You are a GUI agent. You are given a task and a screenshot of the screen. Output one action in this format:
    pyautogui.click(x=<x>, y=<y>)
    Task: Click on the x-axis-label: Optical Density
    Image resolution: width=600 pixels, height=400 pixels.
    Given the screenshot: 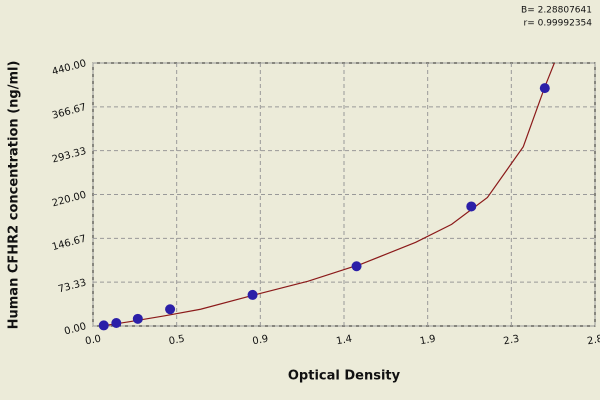 What is the action you would take?
    pyautogui.click(x=344, y=376)
    